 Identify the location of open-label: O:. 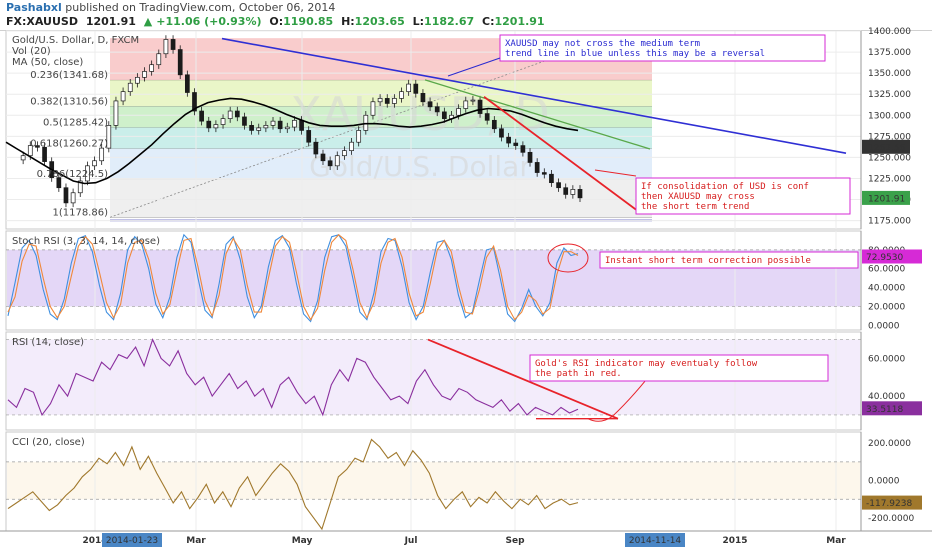
(276, 21).